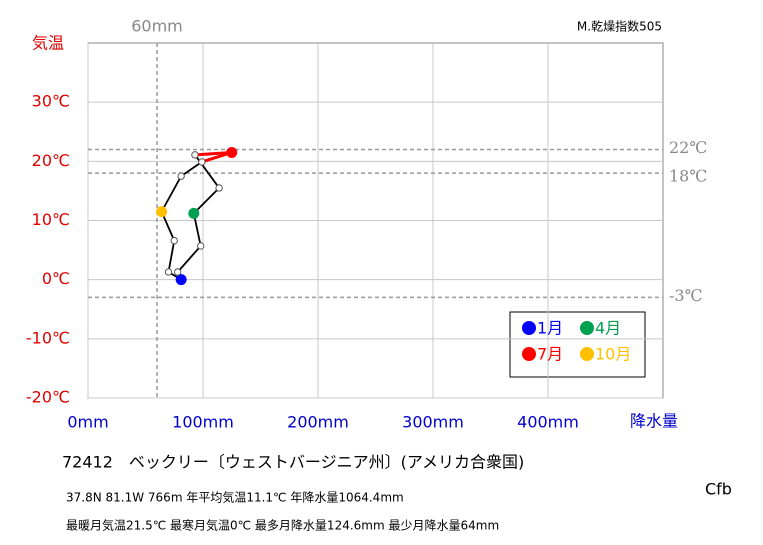 The image size is (763, 545). Describe the element at coordinates (87, 422) in the screenshot. I see `x-tick-label: 0mm` at that location.